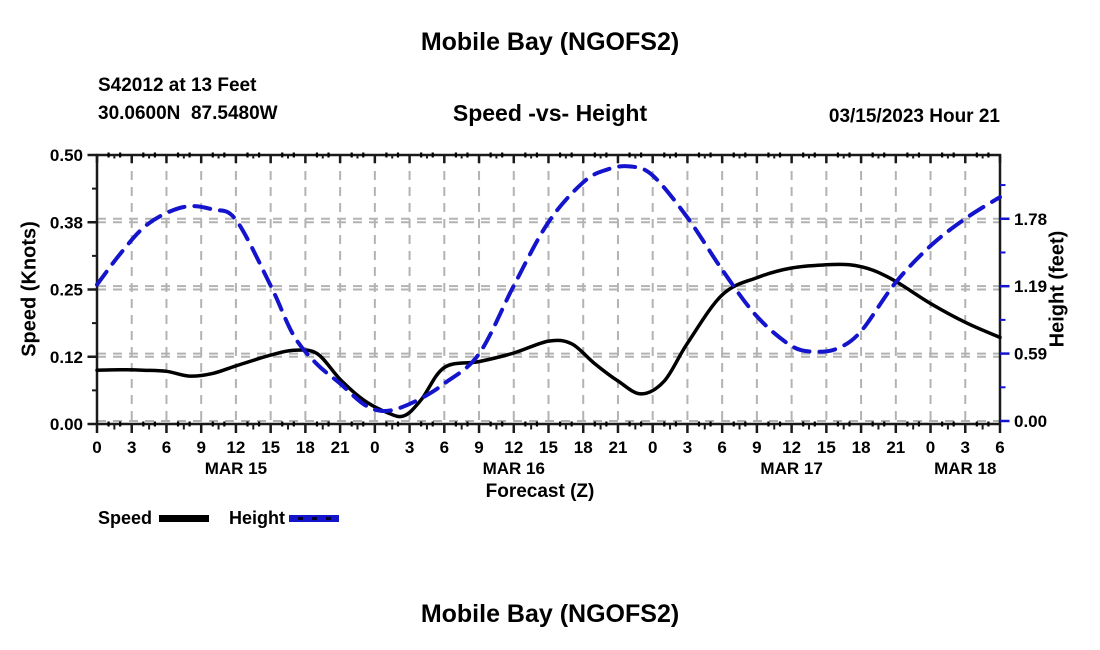 This screenshot has height=650, width=1100. I want to click on x-date-label: MAR 18, so click(965, 468).